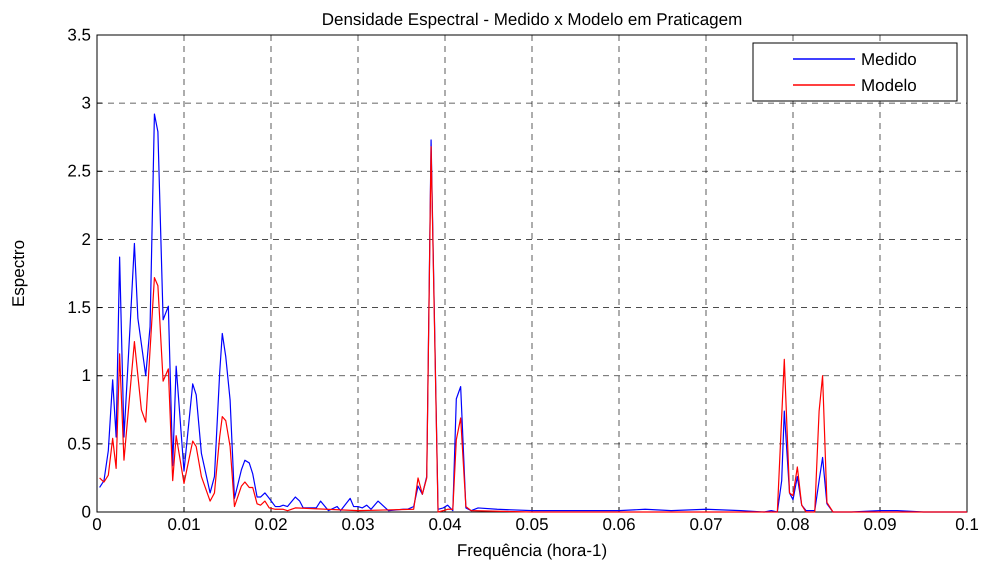 This screenshot has width=985, height=565. Describe the element at coordinates (967, 524) in the screenshot. I see `x-tick-label: 0.1` at that location.